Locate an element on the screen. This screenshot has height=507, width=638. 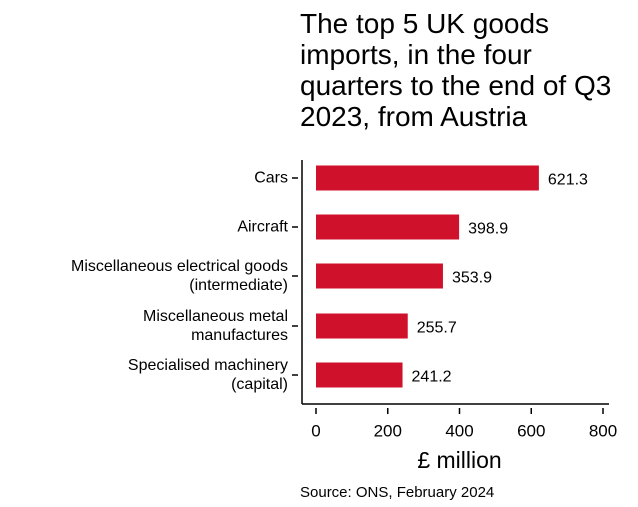
x-tick-label-2: 400 is located at coordinates (459, 431).